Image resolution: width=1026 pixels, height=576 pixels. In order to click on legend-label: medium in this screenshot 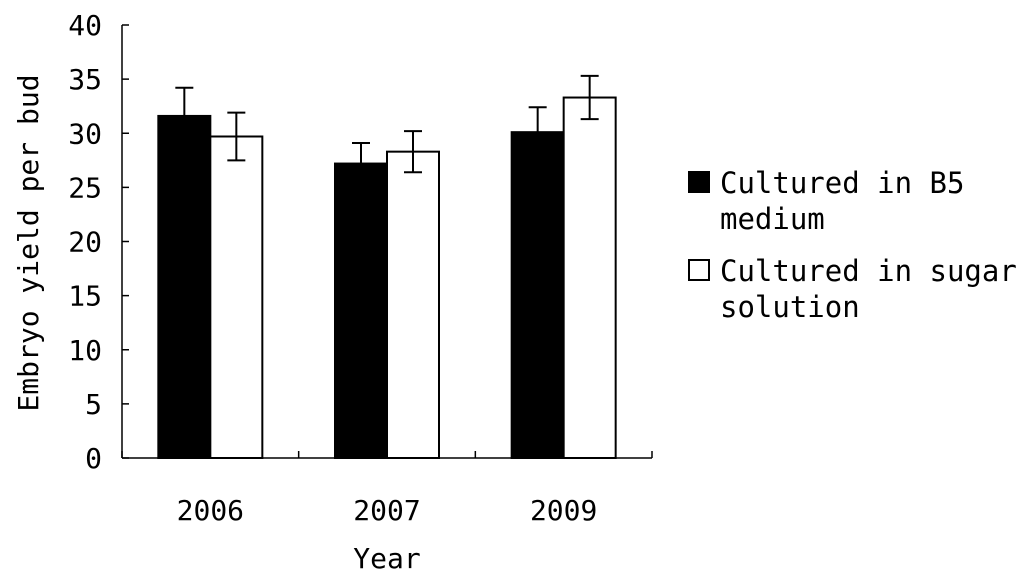, I will do `click(772, 219)`.